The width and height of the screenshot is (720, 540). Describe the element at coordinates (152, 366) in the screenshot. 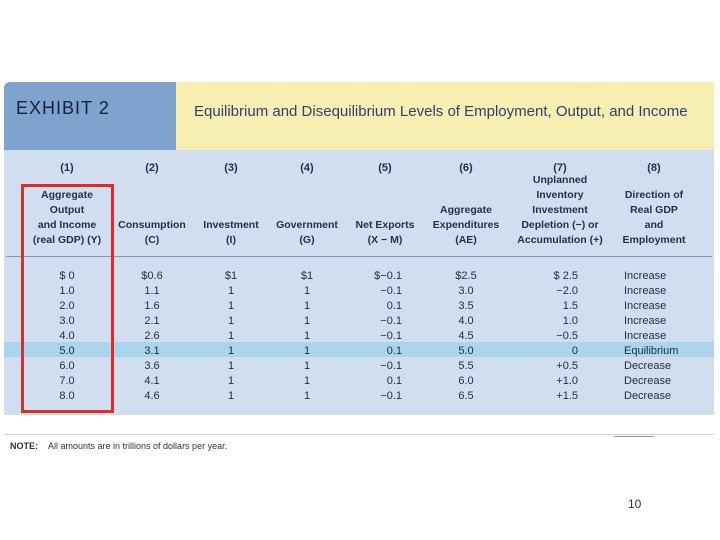

I see `table-cell: 3.6` at that location.